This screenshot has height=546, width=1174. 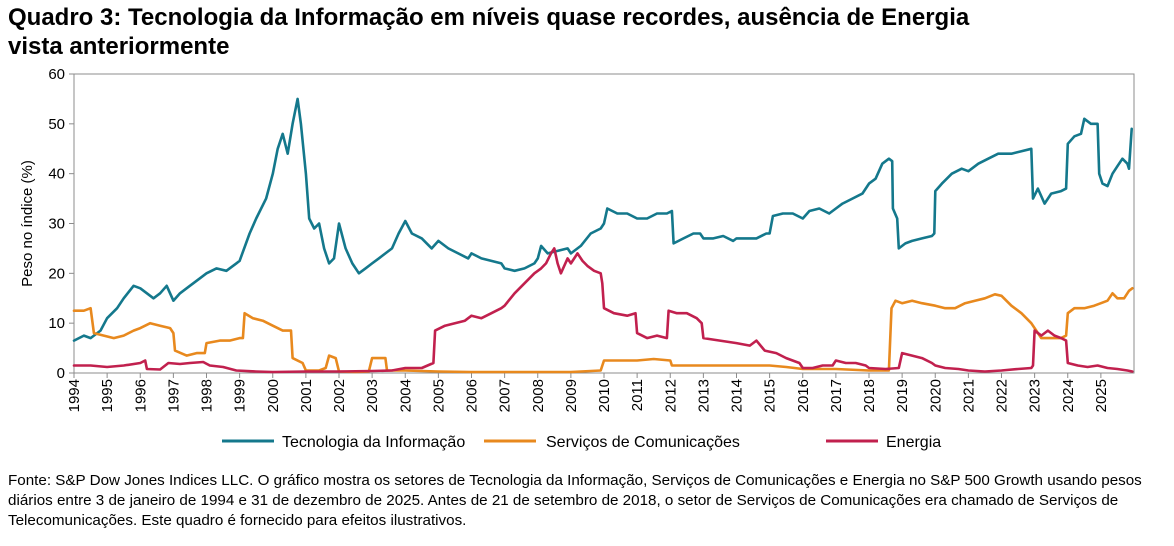 I want to click on chart-title-line2: vista anteriormente, so click(x=119, y=46).